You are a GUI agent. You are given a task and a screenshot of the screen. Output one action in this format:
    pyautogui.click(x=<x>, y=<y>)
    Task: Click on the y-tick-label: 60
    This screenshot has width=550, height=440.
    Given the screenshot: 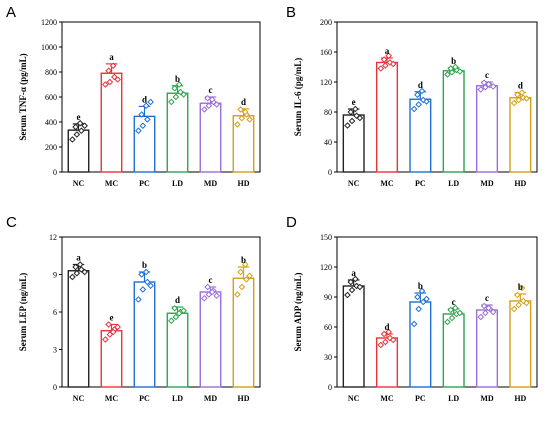 What is the action you would take?
    pyautogui.click(x=328, y=327)
    